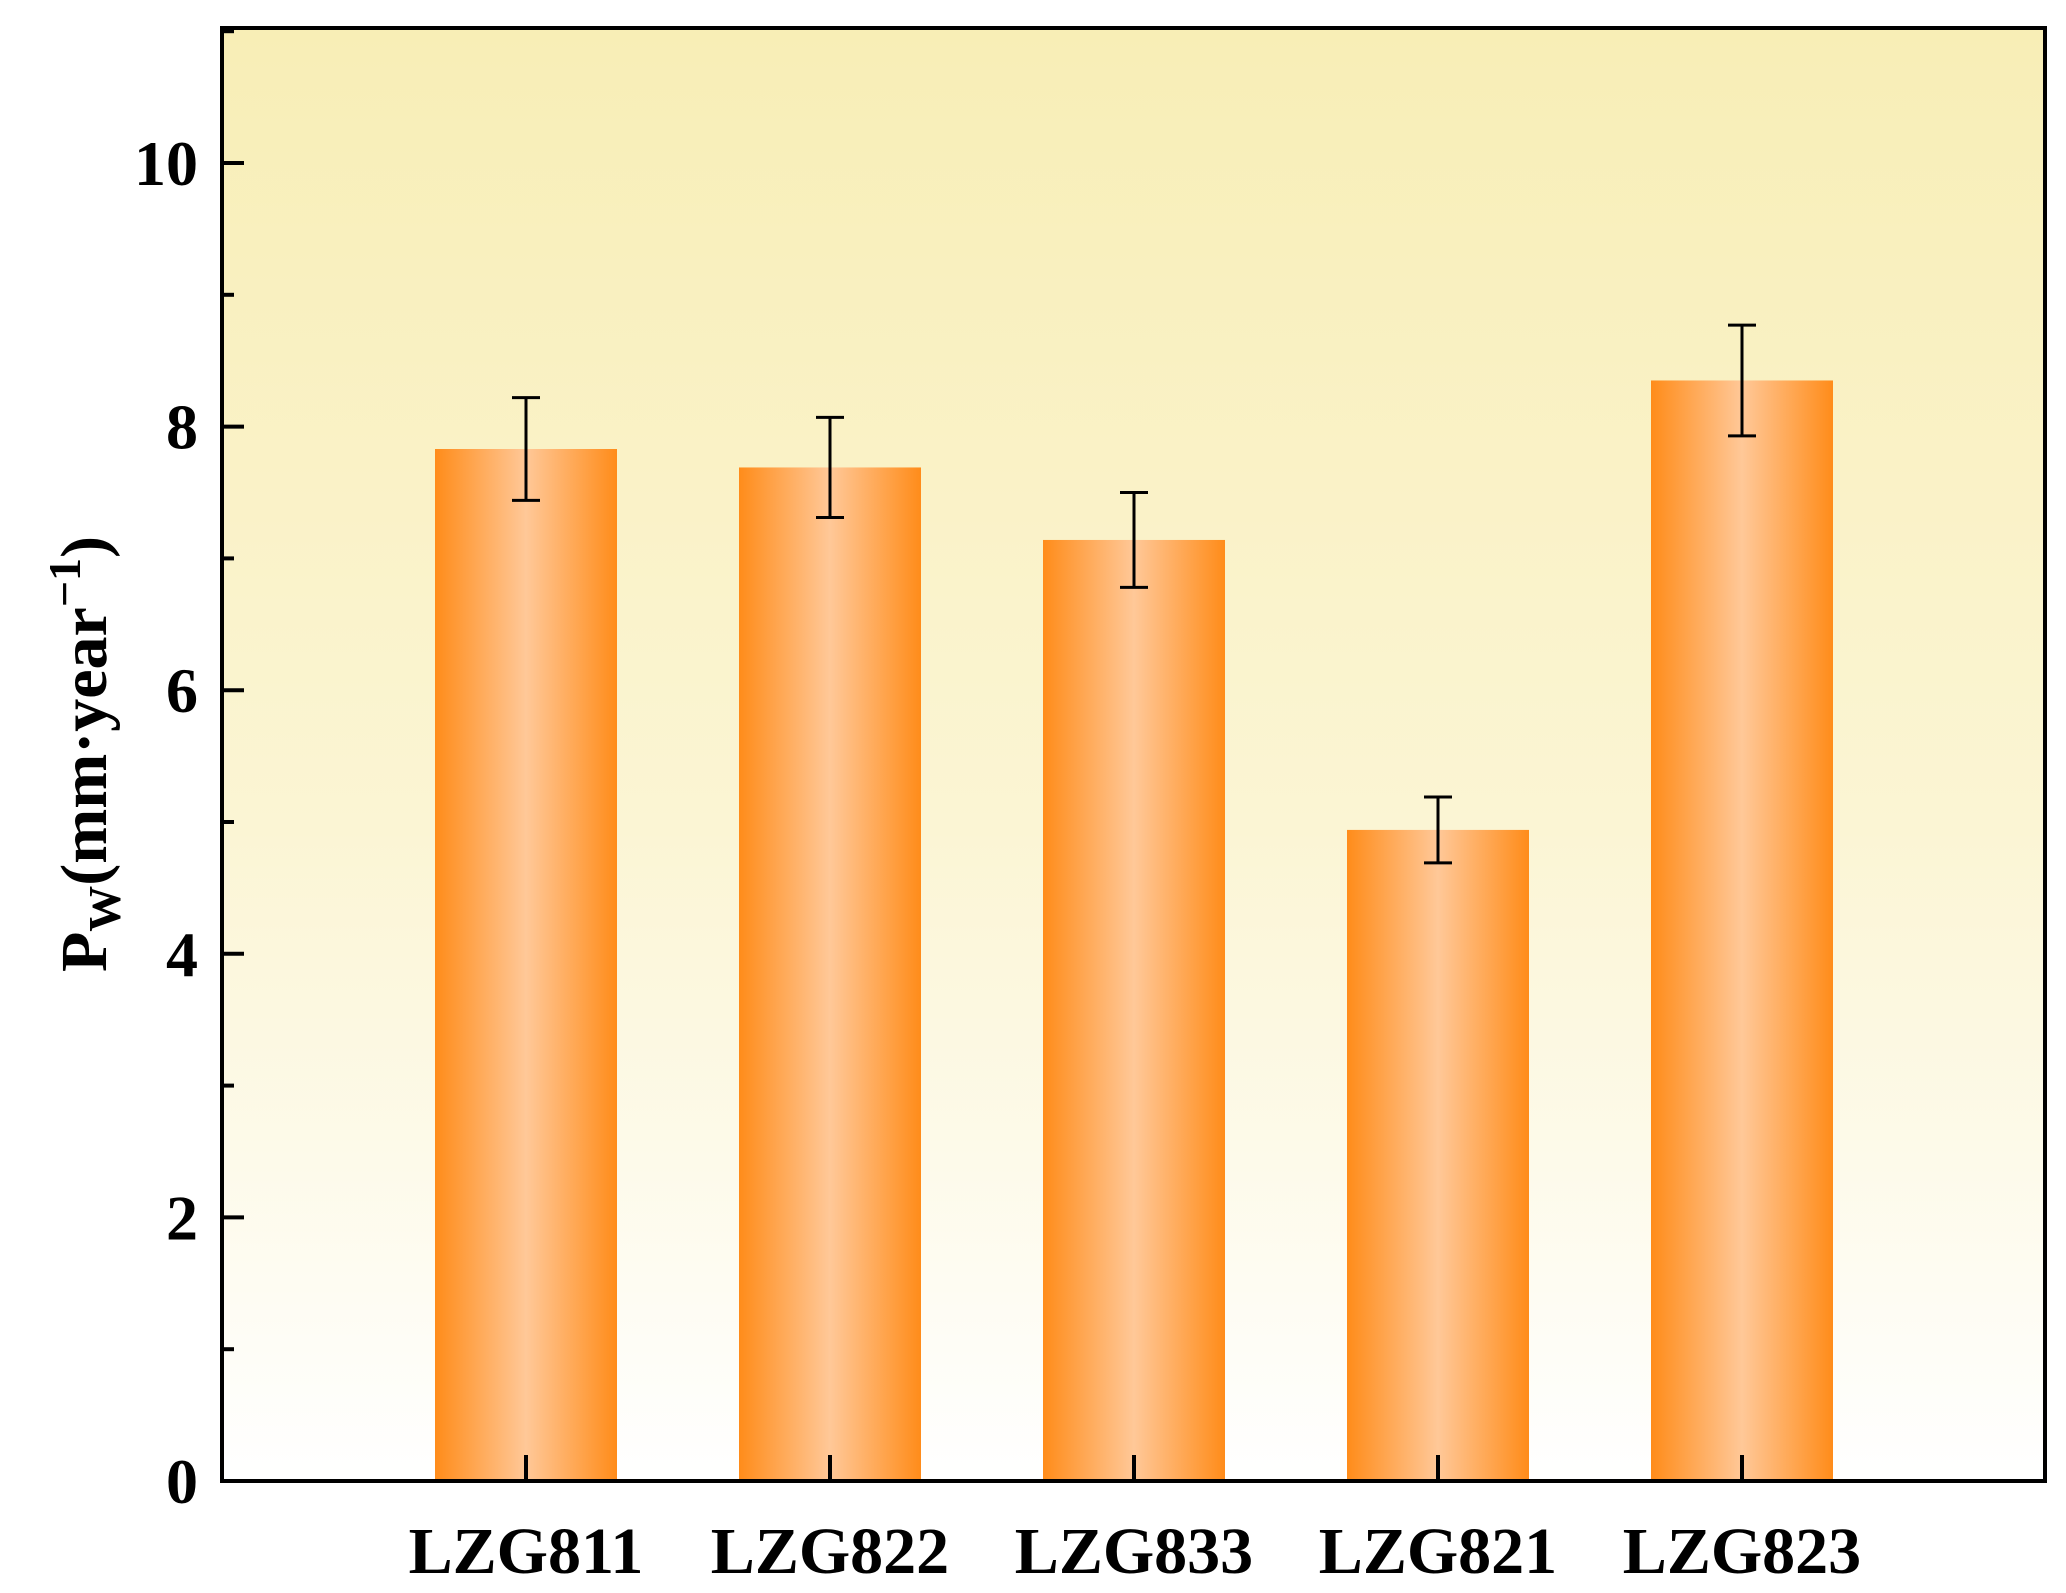 The height and width of the screenshot is (1593, 2066). What do you see at coordinates (182, 690) in the screenshot?
I see `y-tick-label: 6` at bounding box center [182, 690].